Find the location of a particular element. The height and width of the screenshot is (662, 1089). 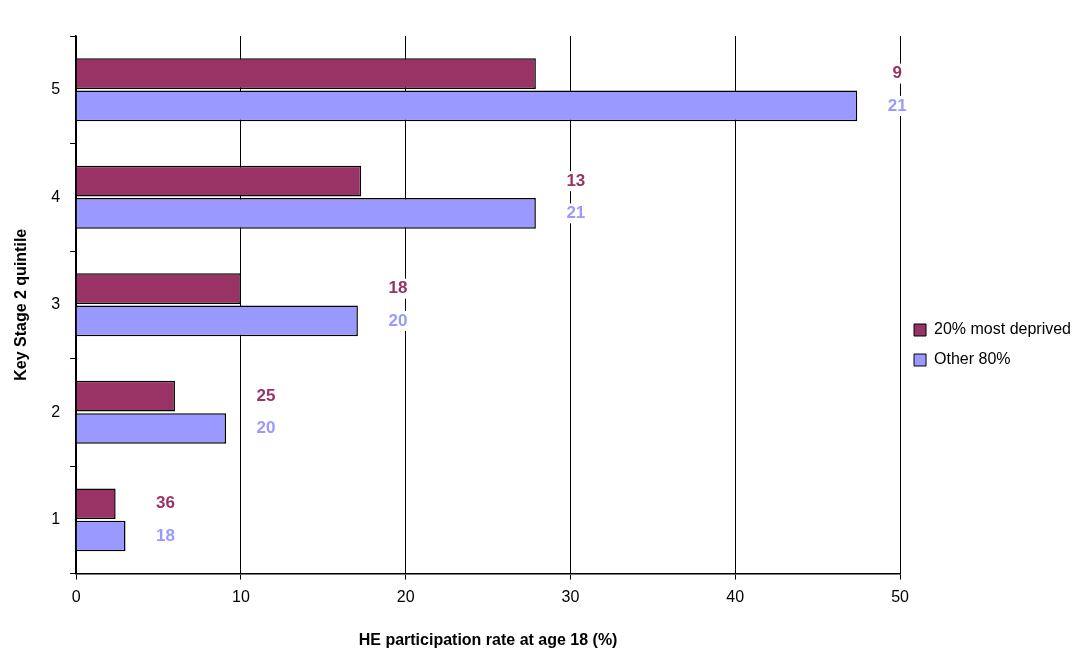

x-axis-title: HE participation rate at age 18 (%) is located at coordinates (488, 639).